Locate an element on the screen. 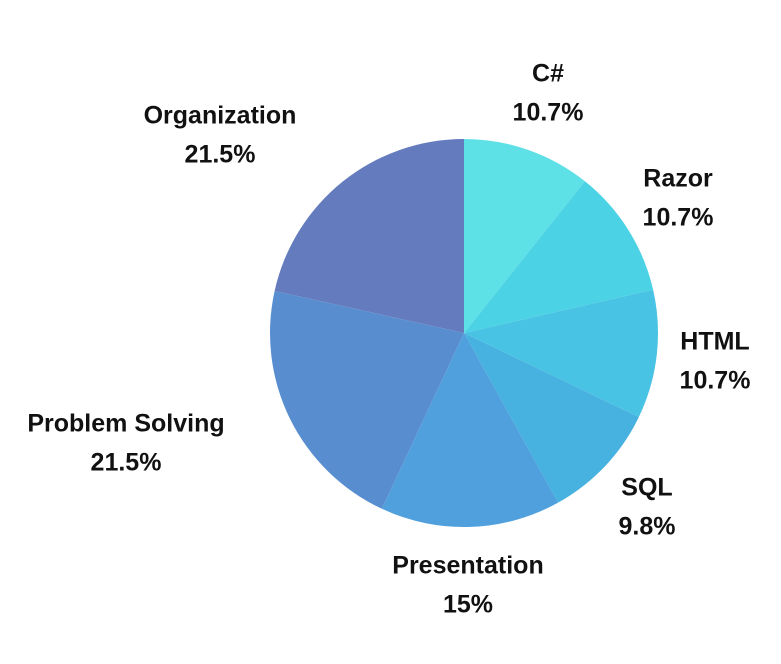  slice-name-c: C# is located at coordinates (548, 74).